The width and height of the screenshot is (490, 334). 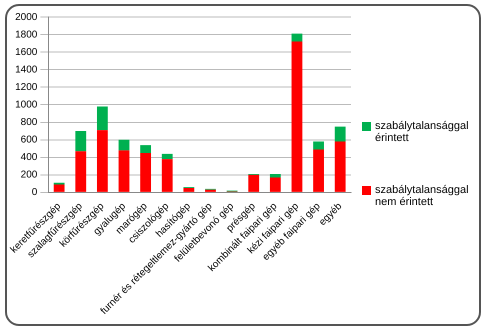 I want to click on y-tick-label: 600, so click(x=29, y=140).